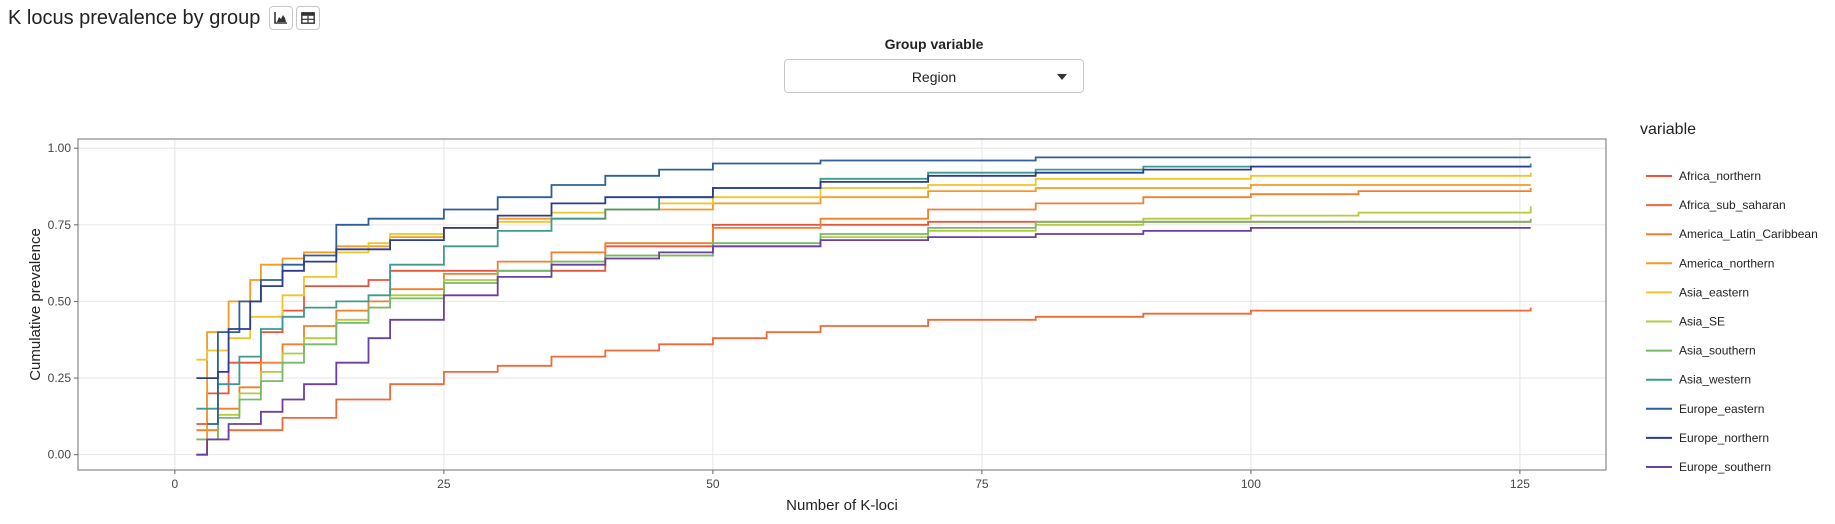 The image size is (1835, 524). I want to click on y-tick-label: 1.00, so click(60, 148).